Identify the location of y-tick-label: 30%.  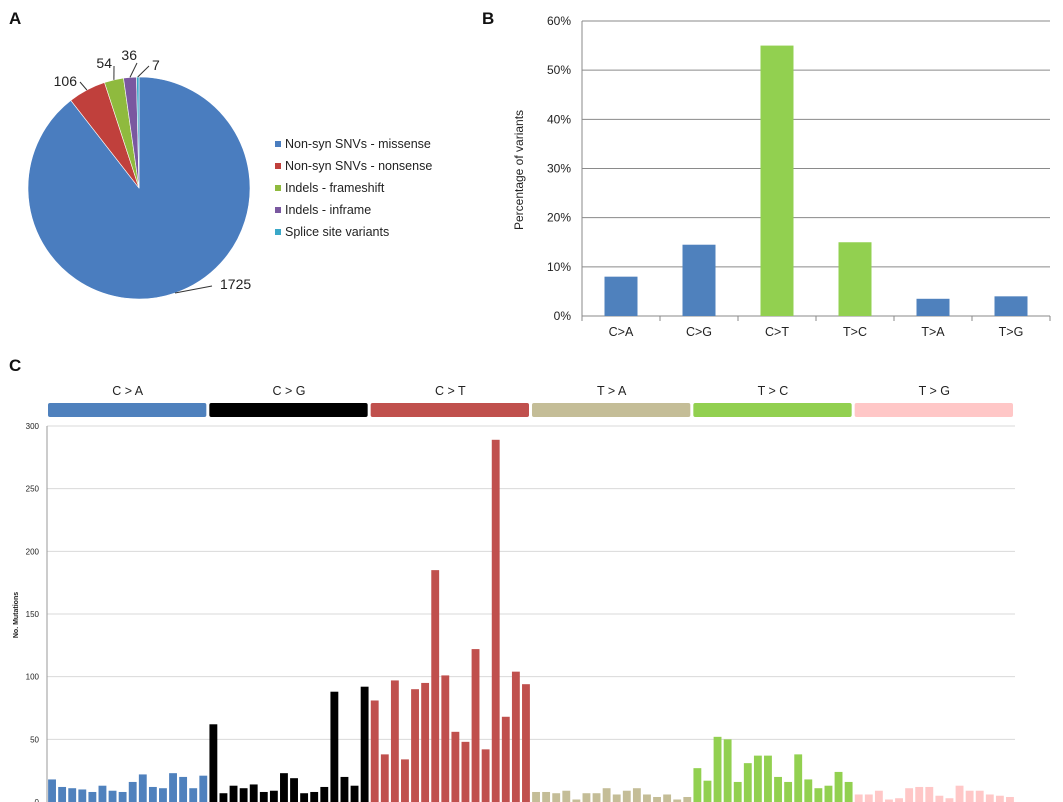
(559, 169).